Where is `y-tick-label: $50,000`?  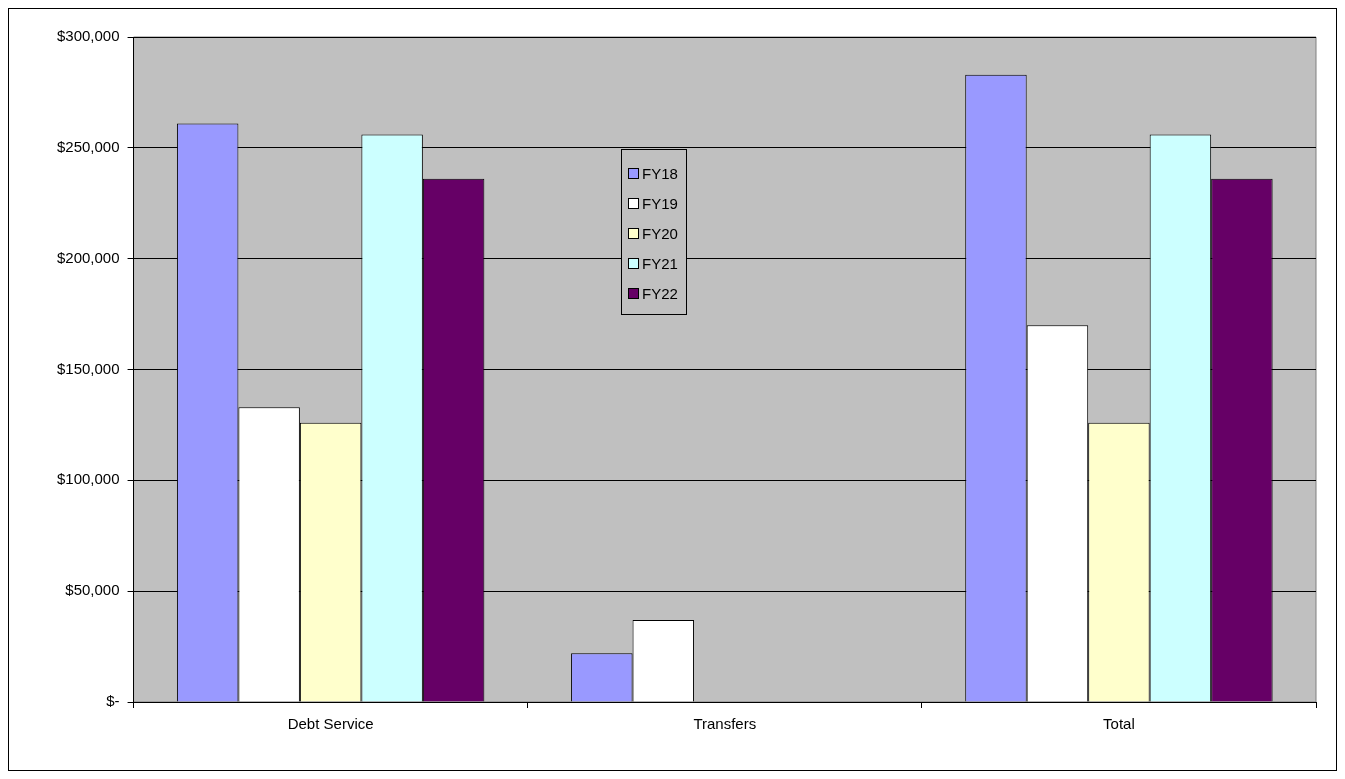
y-tick-label: $50,000 is located at coordinates (92, 590).